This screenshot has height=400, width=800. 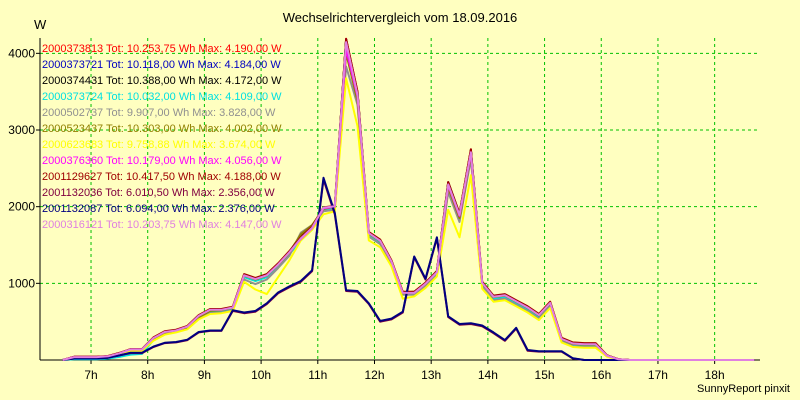 I want to click on x-tick-label: 18h, so click(x=715, y=375).